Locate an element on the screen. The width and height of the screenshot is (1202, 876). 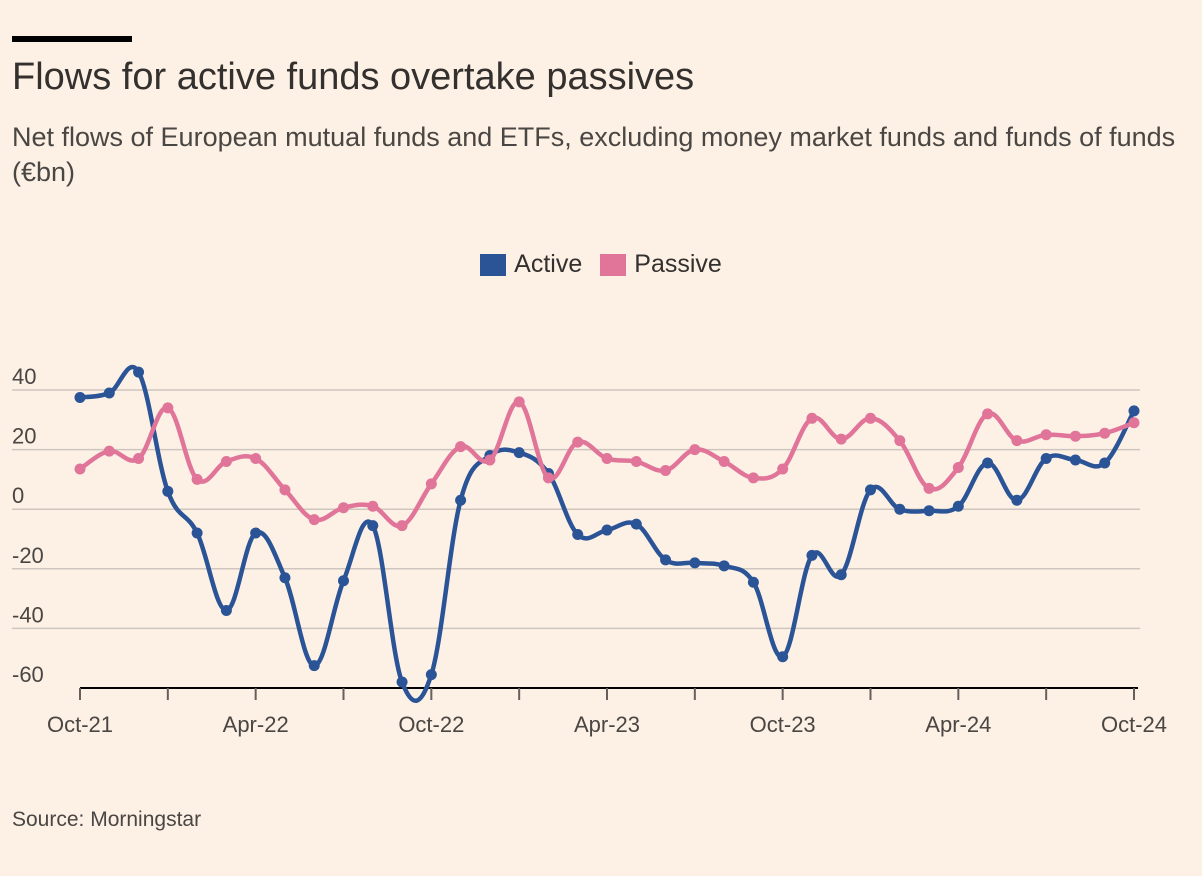
legend-item-passive: Passive is located at coordinates (661, 264).